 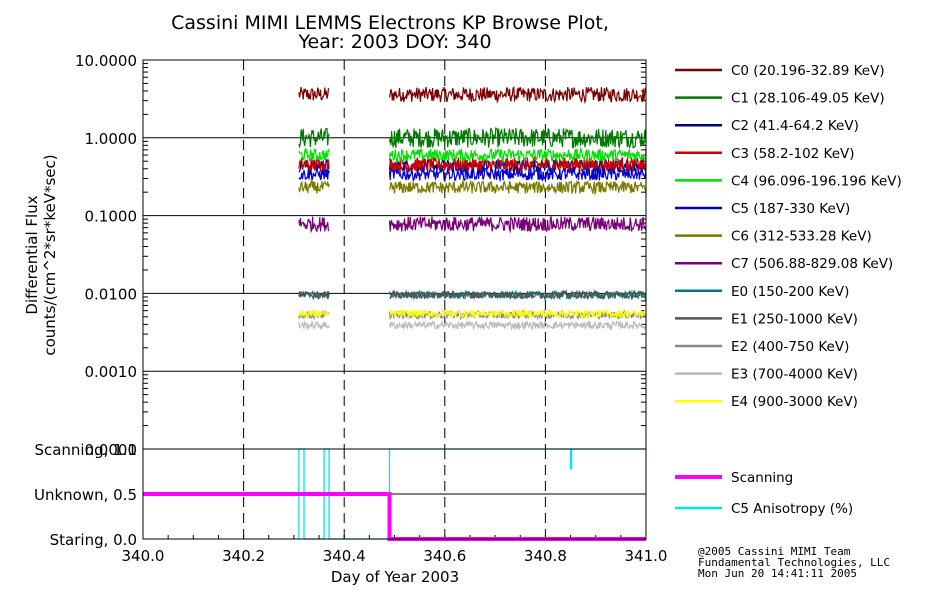 I want to click on y-tick-label: 0.0100, so click(x=111, y=294).